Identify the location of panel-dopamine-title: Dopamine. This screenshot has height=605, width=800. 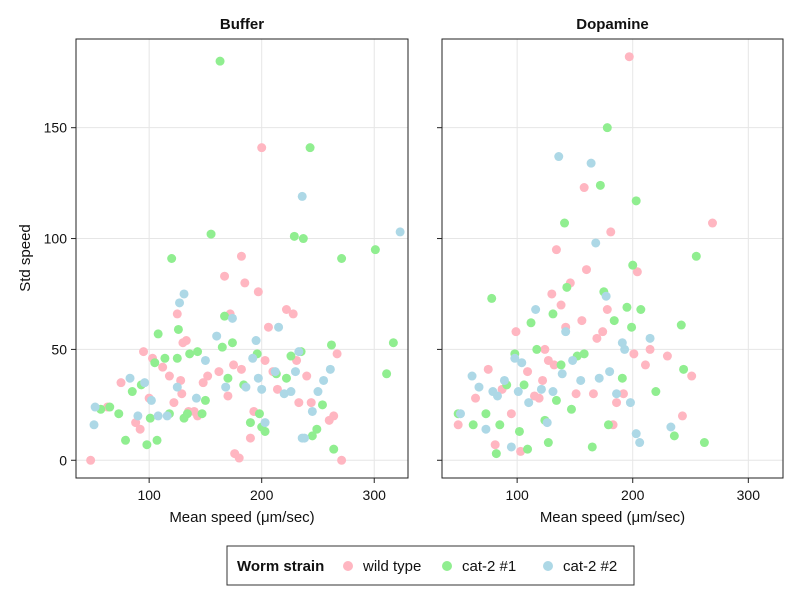
(612, 24).